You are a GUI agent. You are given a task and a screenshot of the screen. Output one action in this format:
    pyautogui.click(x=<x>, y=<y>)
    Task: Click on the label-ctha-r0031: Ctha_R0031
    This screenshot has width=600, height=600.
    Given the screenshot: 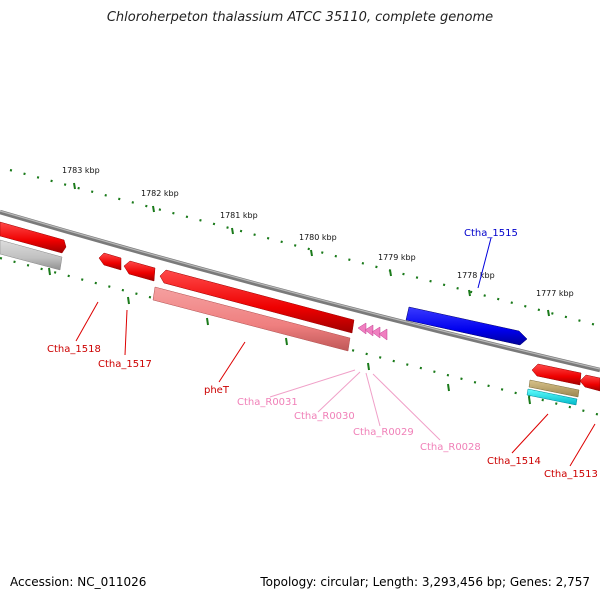 What is the action you would take?
    pyautogui.click(x=267, y=402)
    